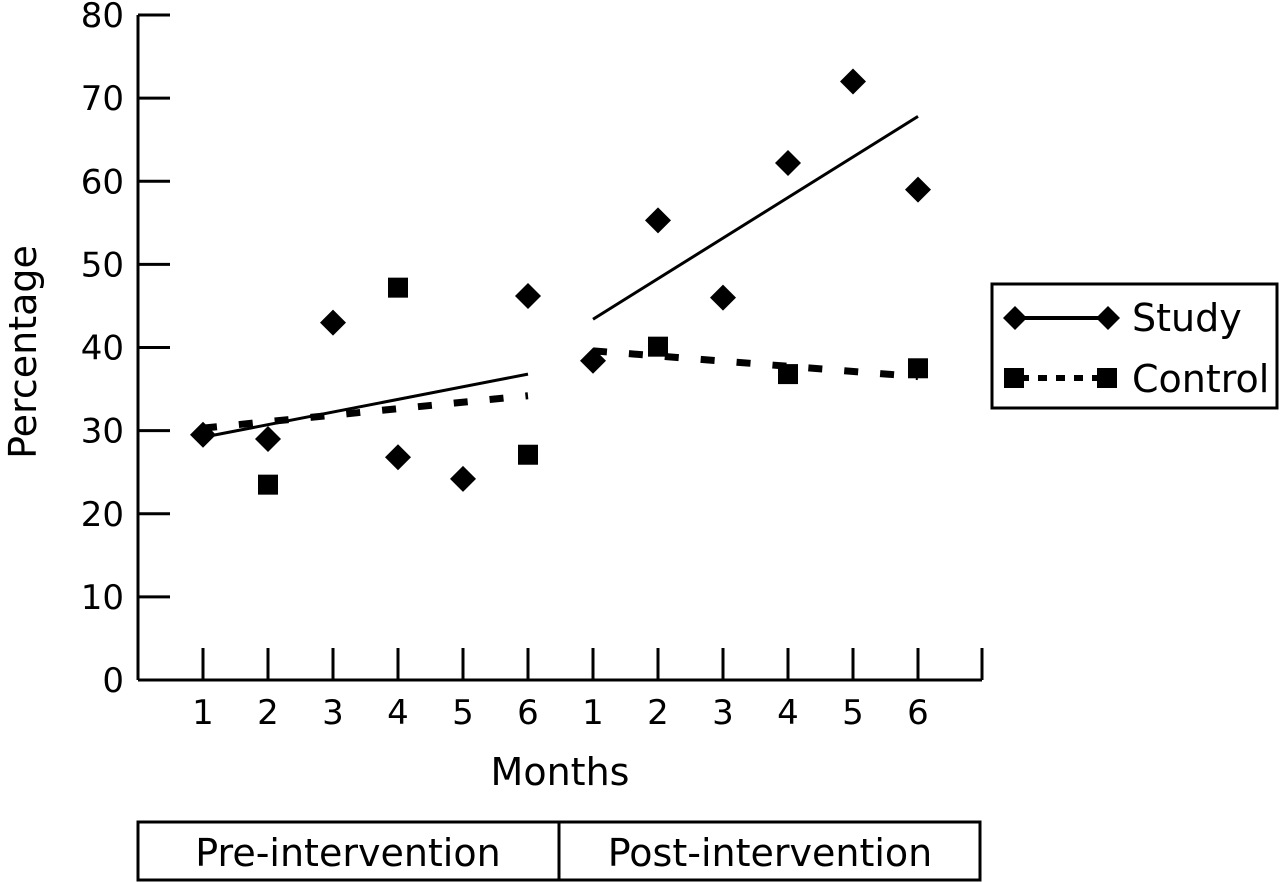 The width and height of the screenshot is (1280, 882). What do you see at coordinates (102, 349) in the screenshot?
I see `y-tick-label: 40` at bounding box center [102, 349].